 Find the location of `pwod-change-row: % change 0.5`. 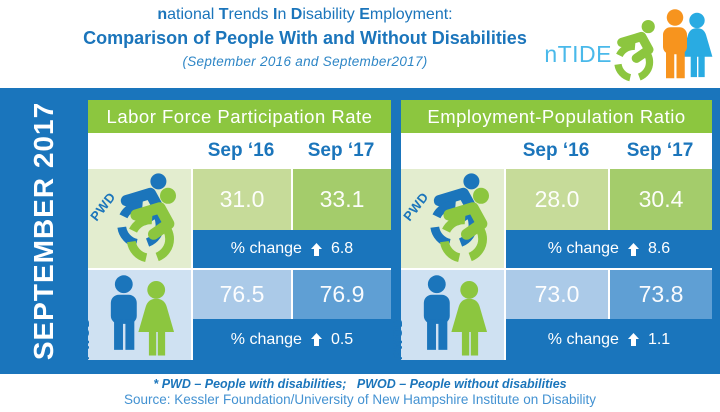

pwod-change-row: % change 0.5 is located at coordinates (292, 339).